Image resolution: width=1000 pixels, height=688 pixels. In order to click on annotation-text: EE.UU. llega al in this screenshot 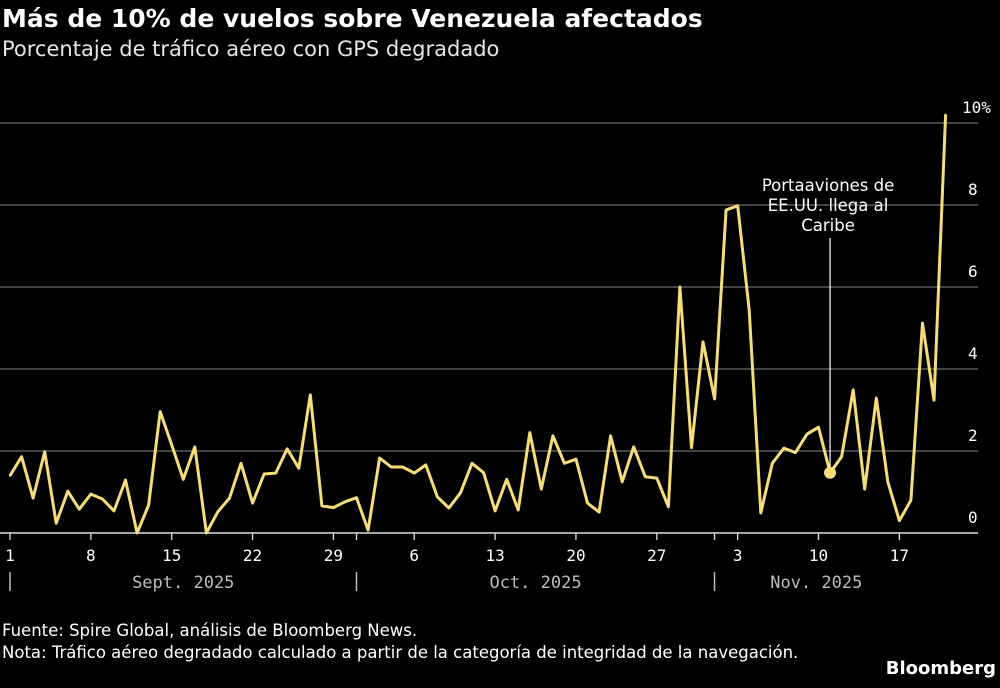, I will do `click(828, 205)`.